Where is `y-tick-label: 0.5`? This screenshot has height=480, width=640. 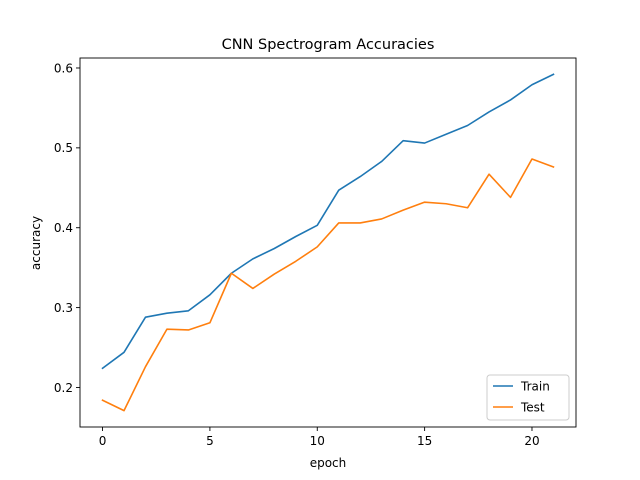
y-tick-label: 0.5 is located at coordinates (63, 148).